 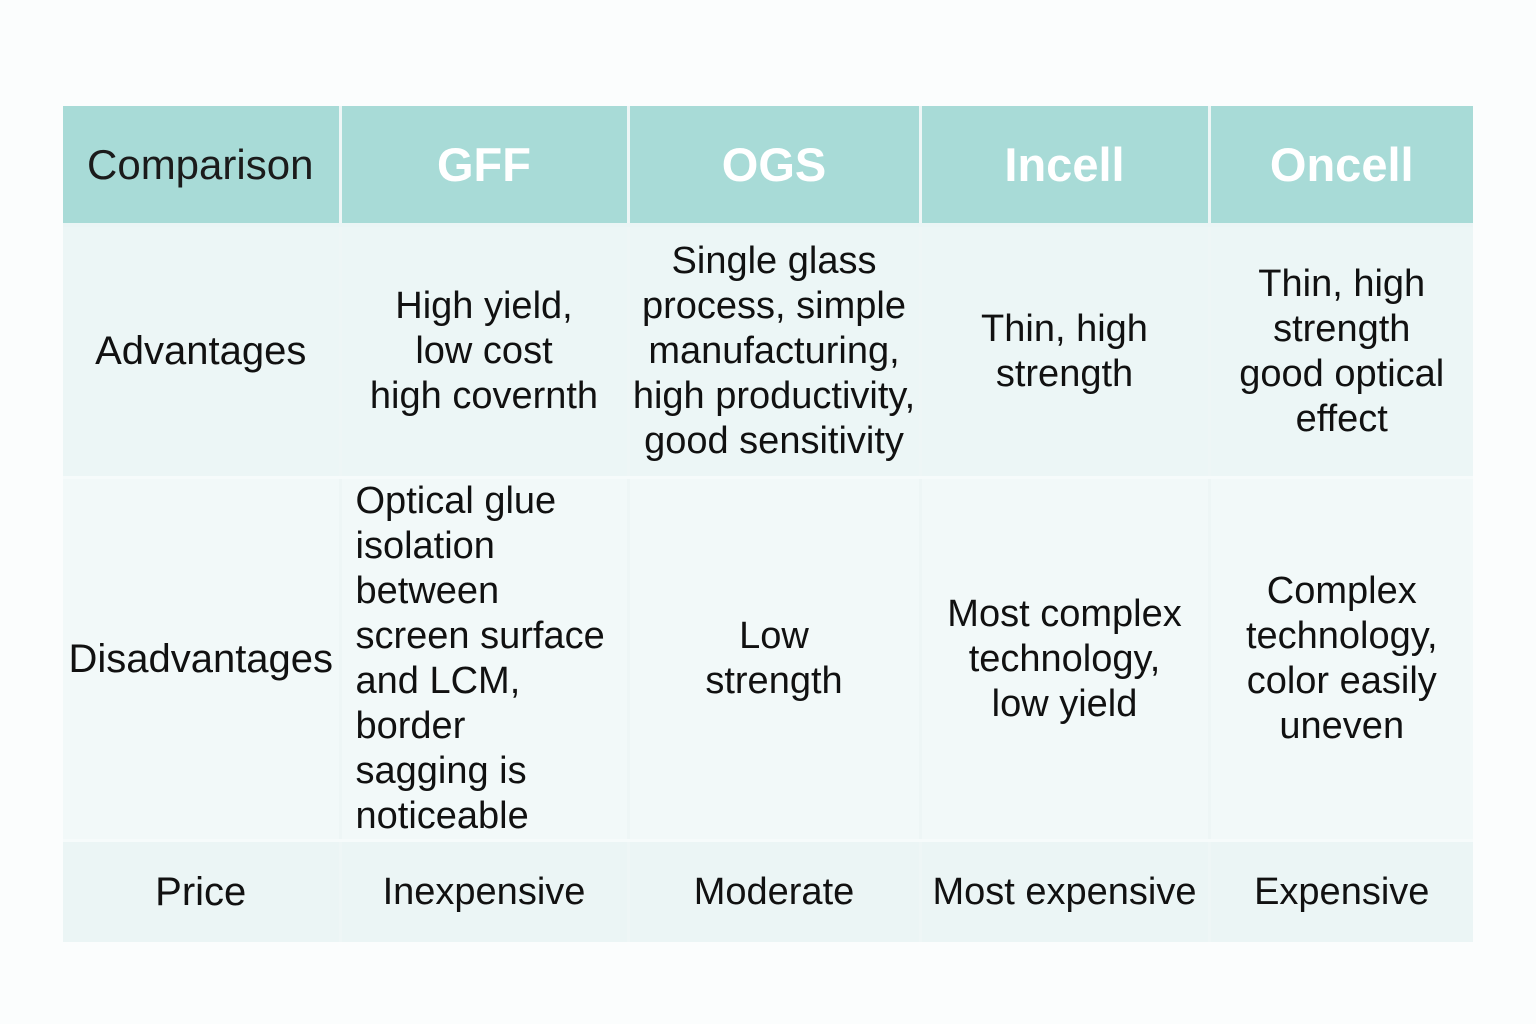 I want to click on cell-text: Most complex technology, low yield, so click(x=1064, y=658).